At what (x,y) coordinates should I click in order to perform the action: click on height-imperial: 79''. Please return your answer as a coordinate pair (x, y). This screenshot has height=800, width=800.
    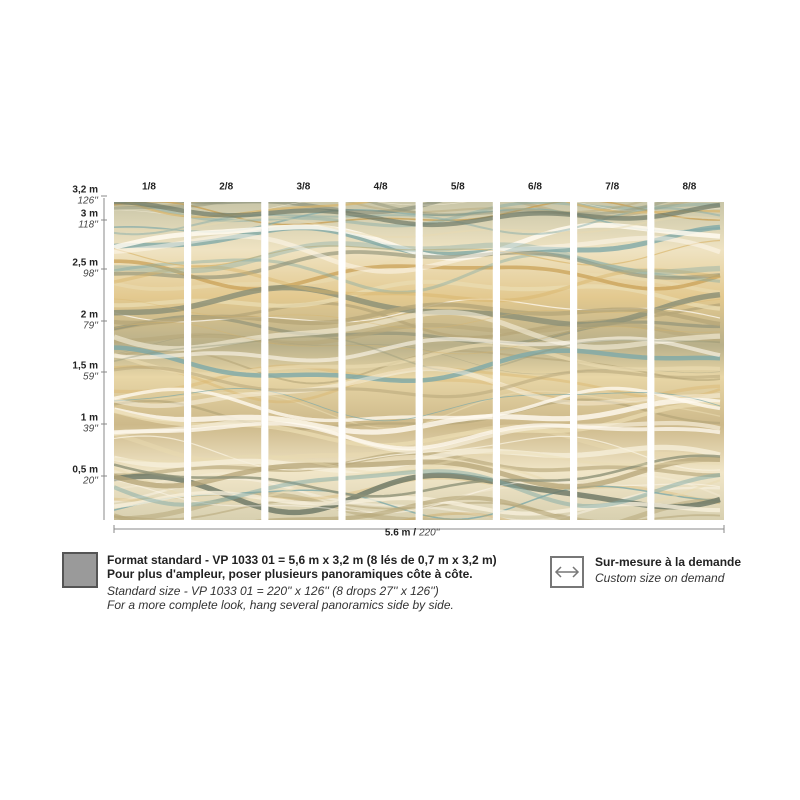
    Looking at the image, I should click on (91, 326).